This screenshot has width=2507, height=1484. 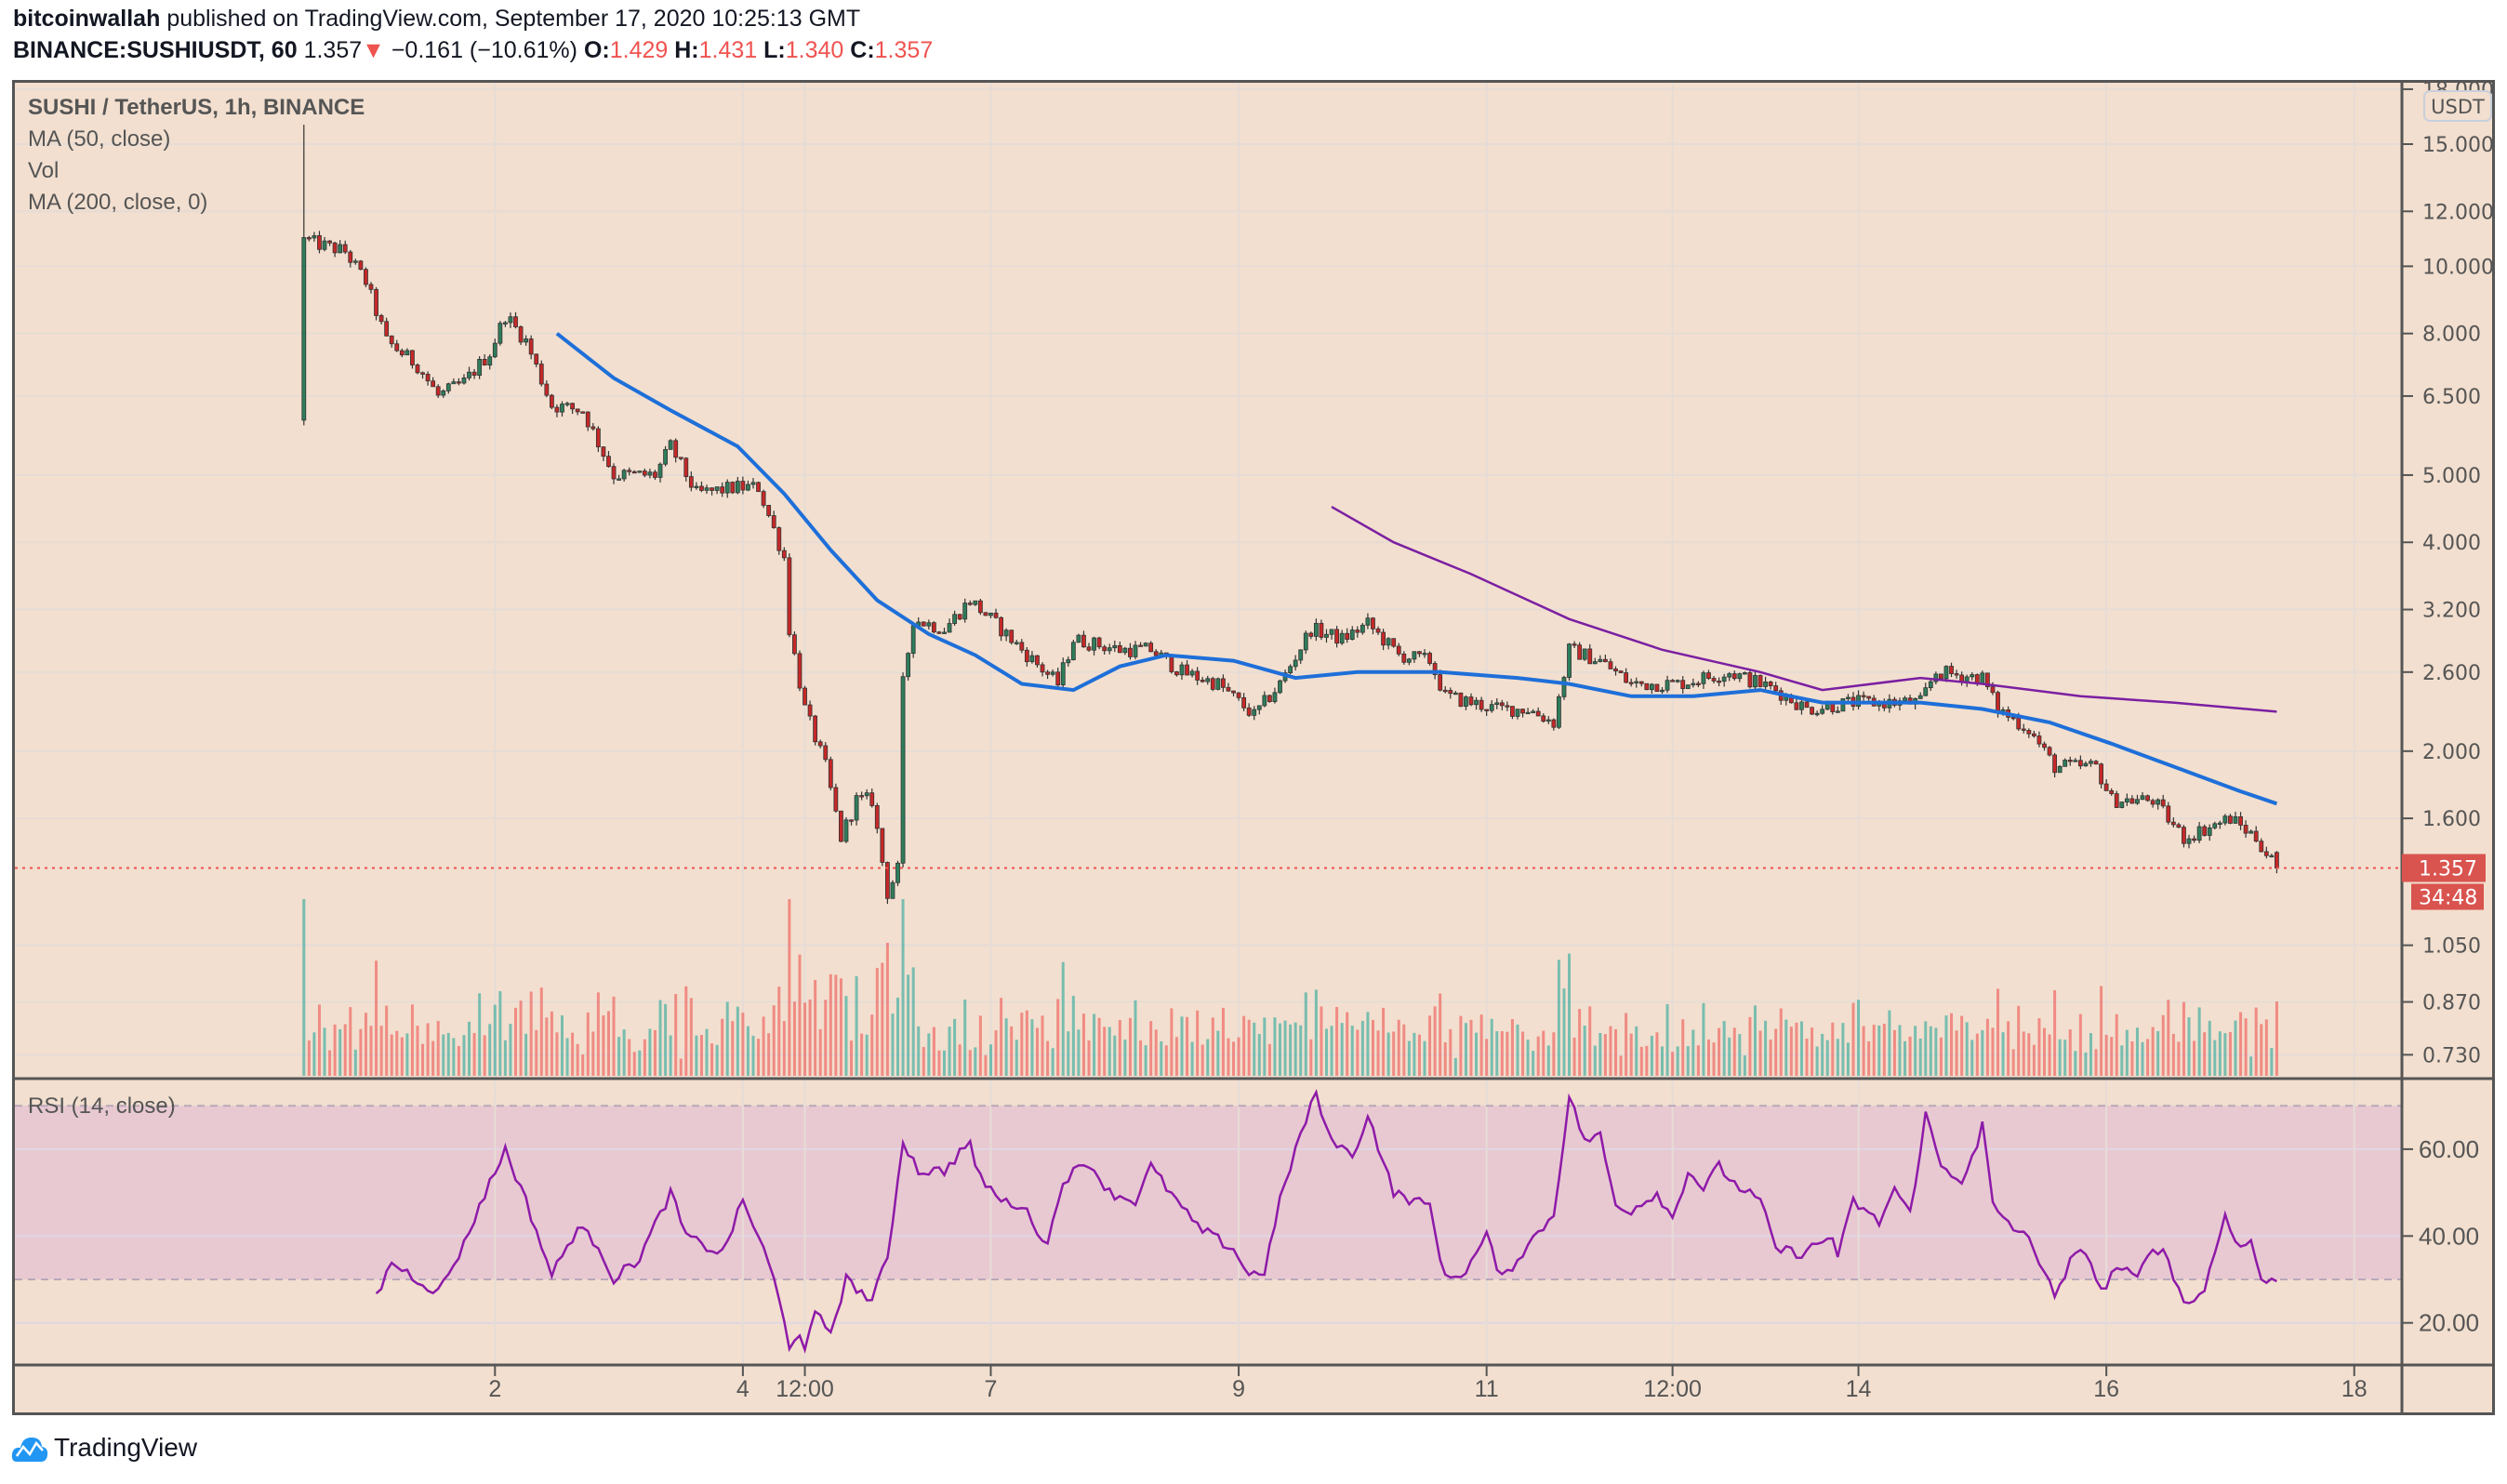 I want to click on currency-button, so click(x=2457, y=106).